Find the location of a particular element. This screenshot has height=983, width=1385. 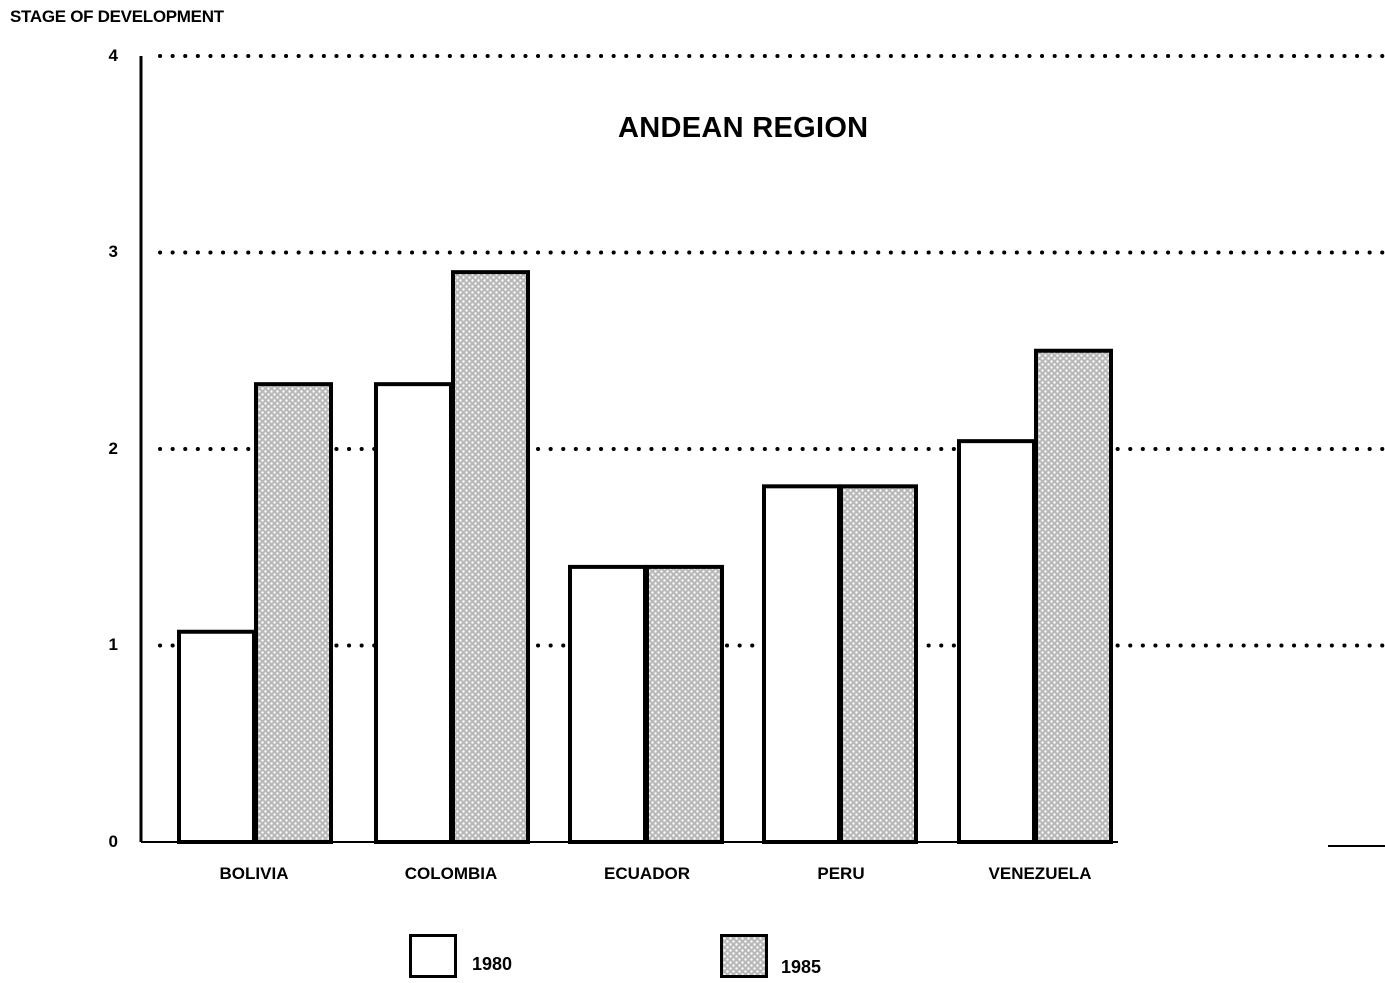

chart-title: ANDEAN REGION is located at coordinates (743, 128).